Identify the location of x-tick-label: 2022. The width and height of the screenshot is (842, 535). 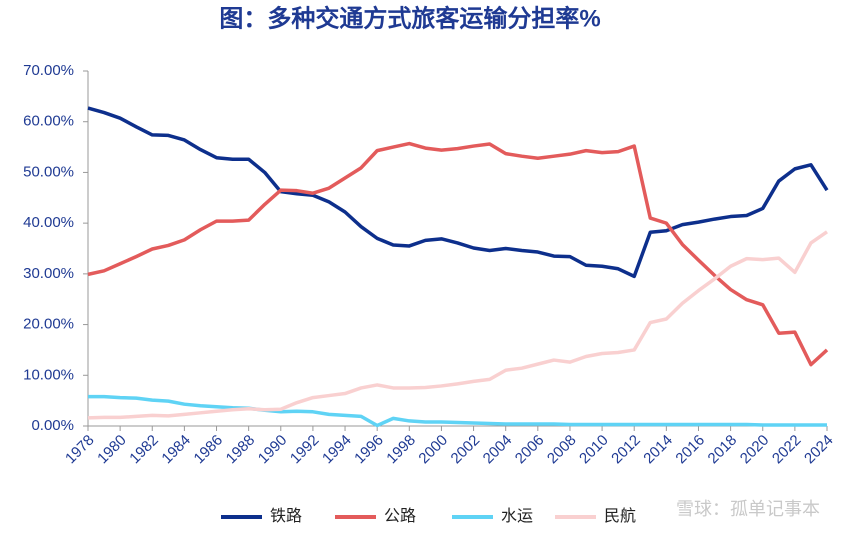
(787, 450).